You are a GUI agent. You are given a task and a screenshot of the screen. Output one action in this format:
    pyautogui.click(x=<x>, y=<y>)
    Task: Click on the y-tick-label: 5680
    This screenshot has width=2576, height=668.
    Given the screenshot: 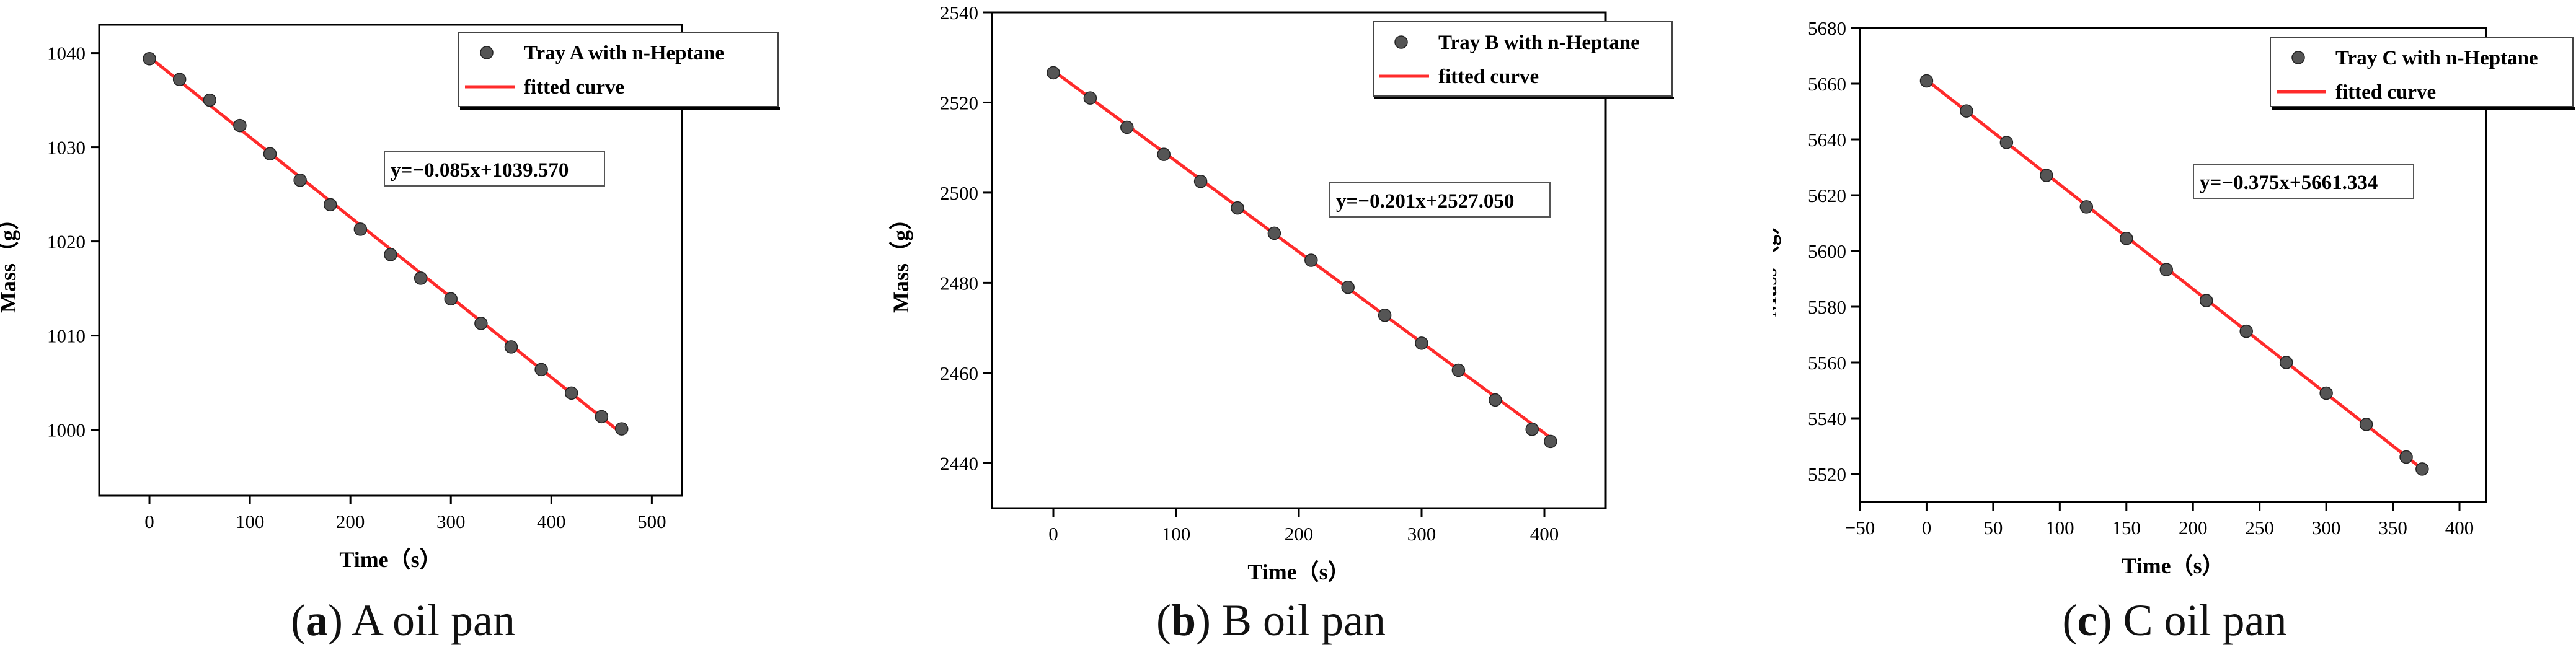 What is the action you would take?
    pyautogui.click(x=1827, y=28)
    